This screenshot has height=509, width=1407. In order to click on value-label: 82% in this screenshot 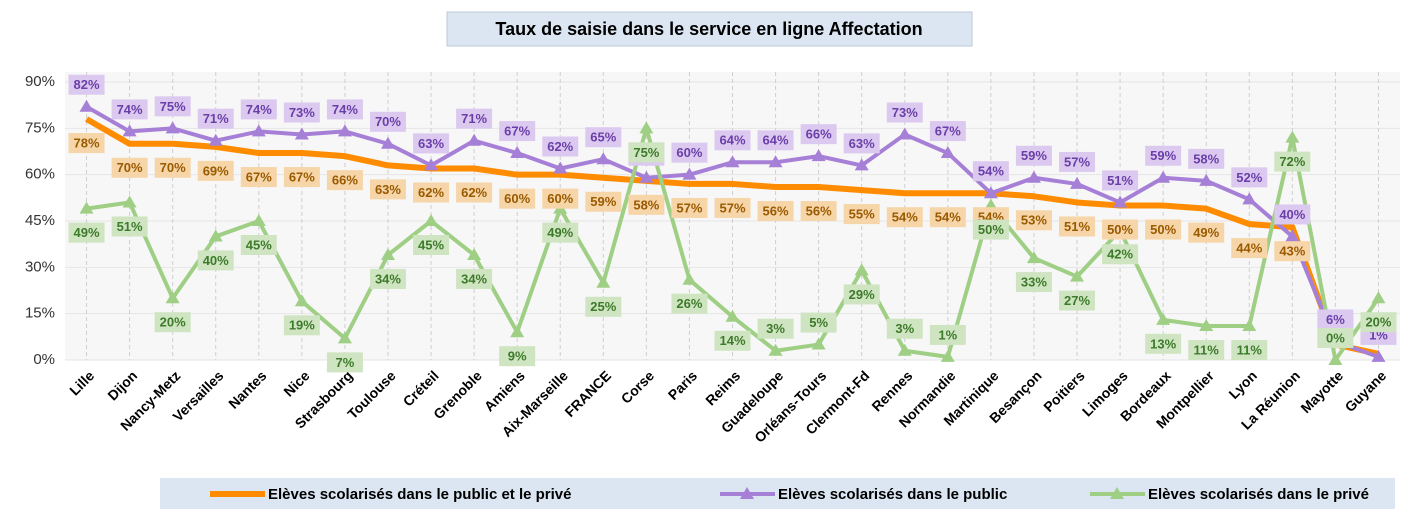, I will do `click(87, 84)`.